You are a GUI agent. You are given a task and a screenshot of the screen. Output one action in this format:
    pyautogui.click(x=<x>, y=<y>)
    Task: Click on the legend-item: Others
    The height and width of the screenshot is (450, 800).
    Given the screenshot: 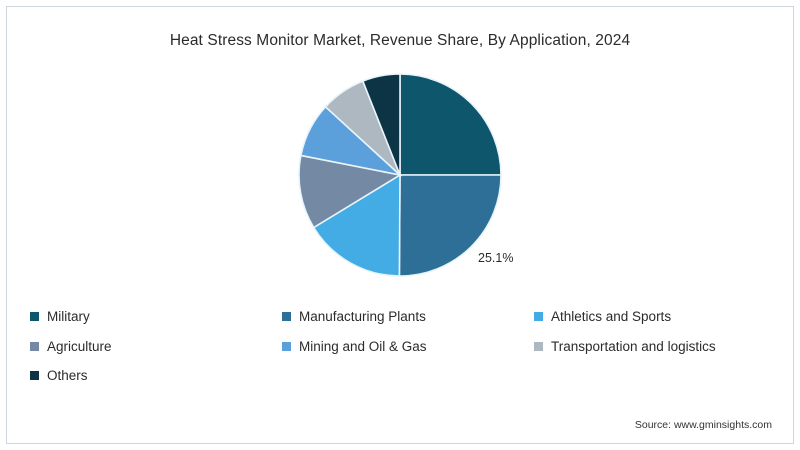 What is the action you would take?
    pyautogui.click(x=156, y=376)
    